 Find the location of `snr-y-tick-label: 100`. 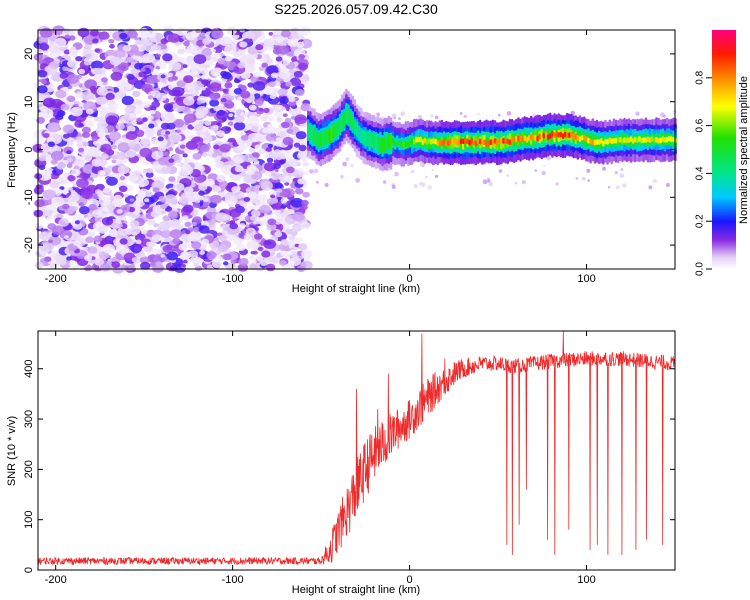

snr-y-tick-label: 100 is located at coordinates (29, 520).